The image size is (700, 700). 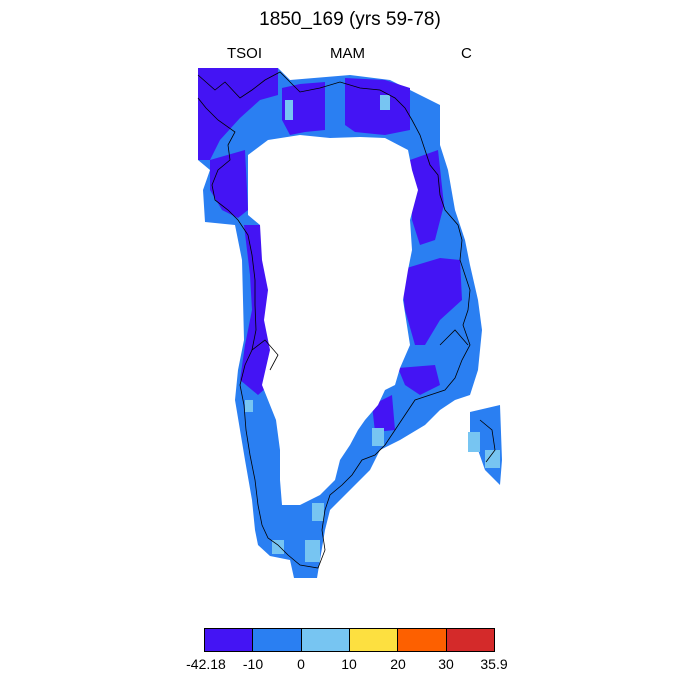 What do you see at coordinates (494, 664) in the screenshot?
I see `colorbar-label: 35.9` at bounding box center [494, 664].